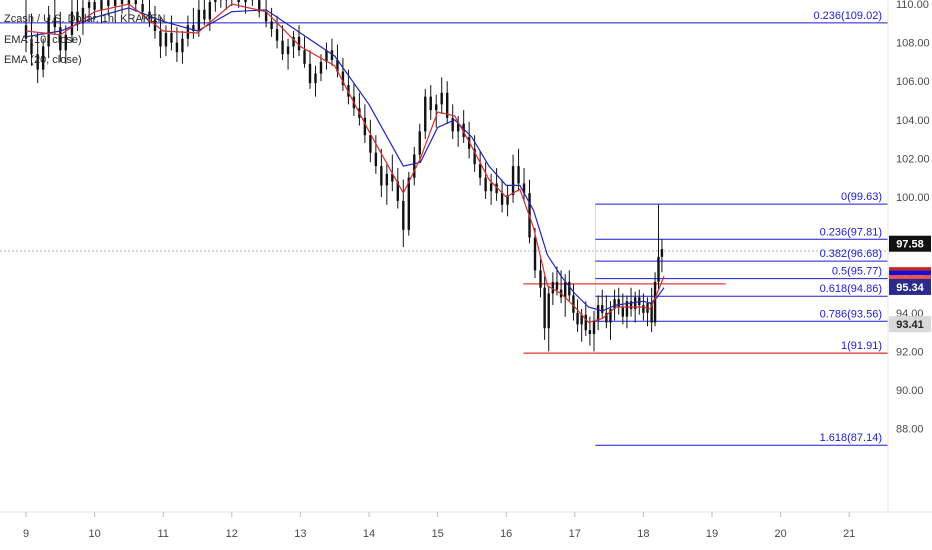 This screenshot has width=932, height=550. What do you see at coordinates (848, 16) in the screenshot?
I see `fib-level-label: 0.236(109.02)` at bounding box center [848, 16].